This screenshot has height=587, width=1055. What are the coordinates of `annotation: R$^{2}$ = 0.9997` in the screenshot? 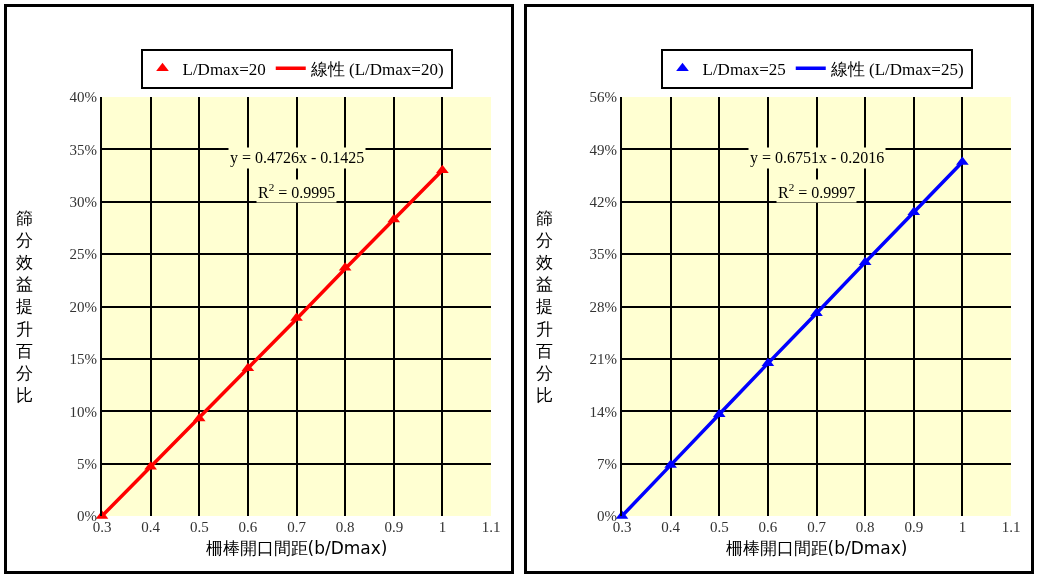 It's located at (817, 191).